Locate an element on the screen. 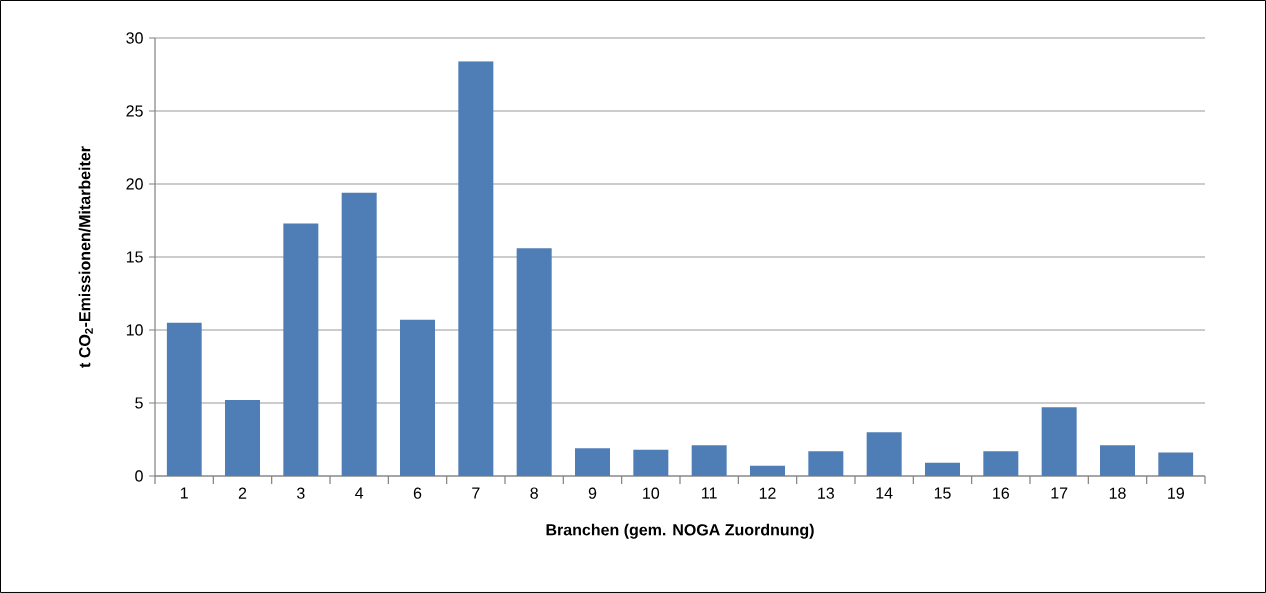  x-tick-label: 13 is located at coordinates (826, 493).